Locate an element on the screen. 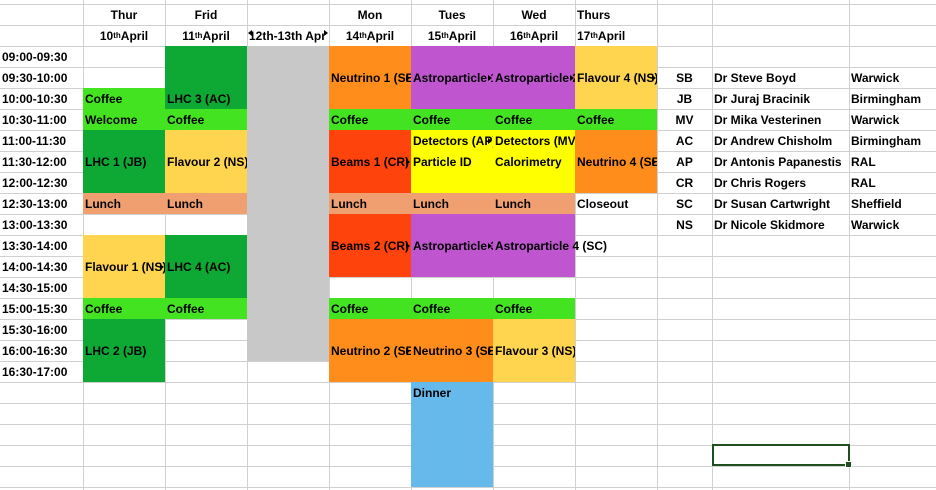 This screenshot has width=936, height=490. schedule-block: Beams 1 (CR) is located at coordinates (370, 161).